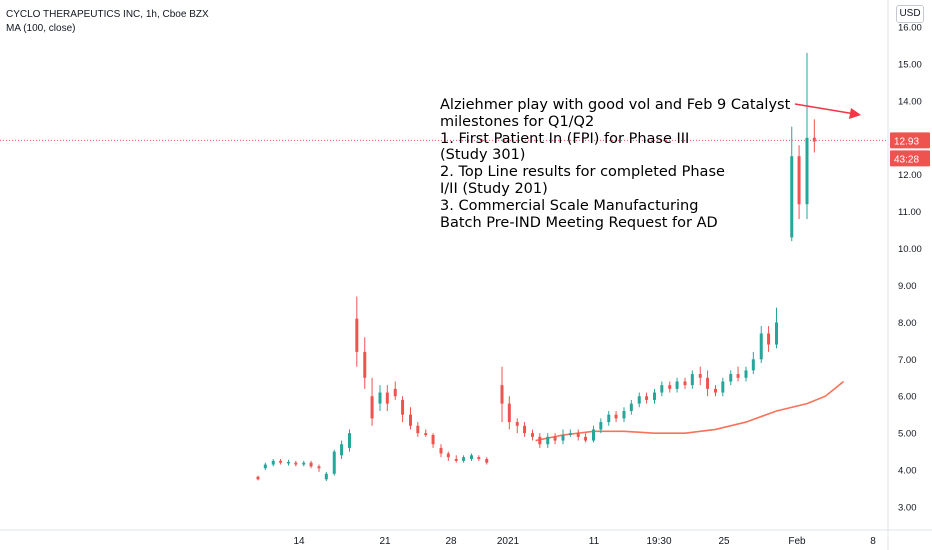  What do you see at coordinates (483, 155) in the screenshot?
I see `annotation-line: (Study 301)` at bounding box center [483, 155].